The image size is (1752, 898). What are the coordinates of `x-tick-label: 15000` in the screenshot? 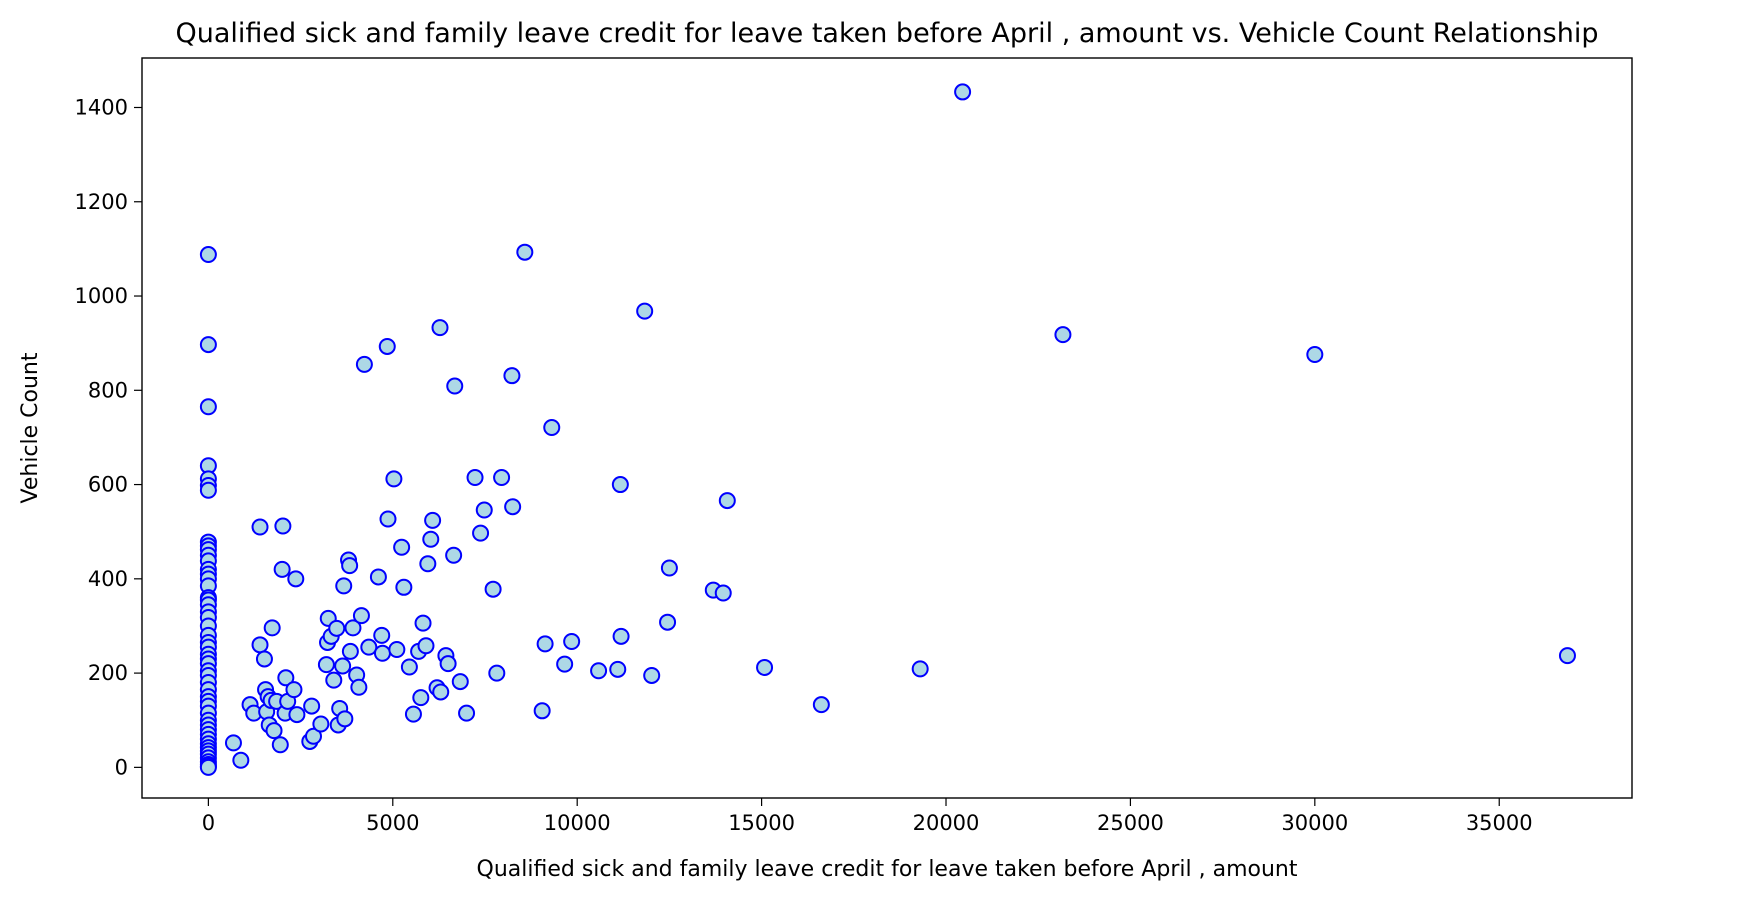 It's located at (761, 823).